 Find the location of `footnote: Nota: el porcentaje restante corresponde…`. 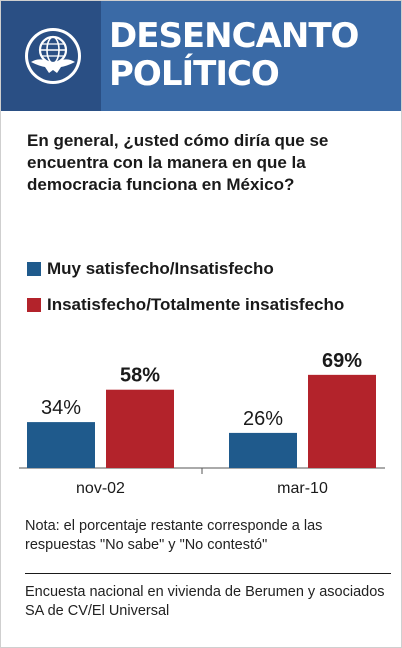

footnote: Nota: el porcentaje restante corresponde… is located at coordinates (174, 535).